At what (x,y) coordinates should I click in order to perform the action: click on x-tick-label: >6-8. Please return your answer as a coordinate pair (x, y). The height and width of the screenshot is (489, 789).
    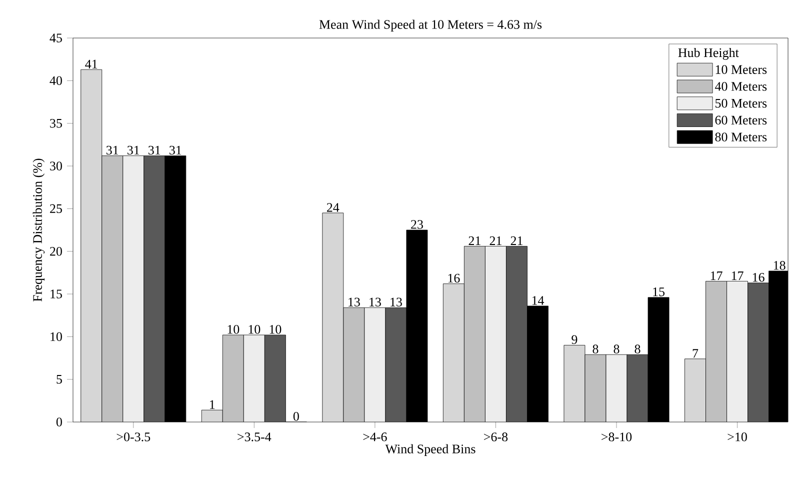
    Looking at the image, I should click on (496, 437).